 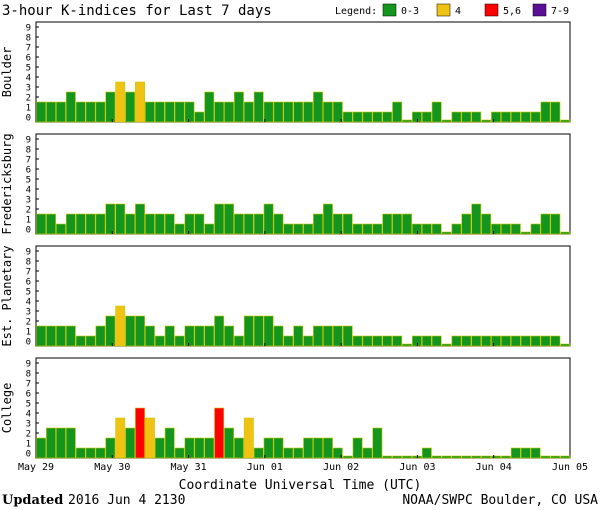 I want to click on x-tick-label: Jun 04, so click(x=494, y=467).